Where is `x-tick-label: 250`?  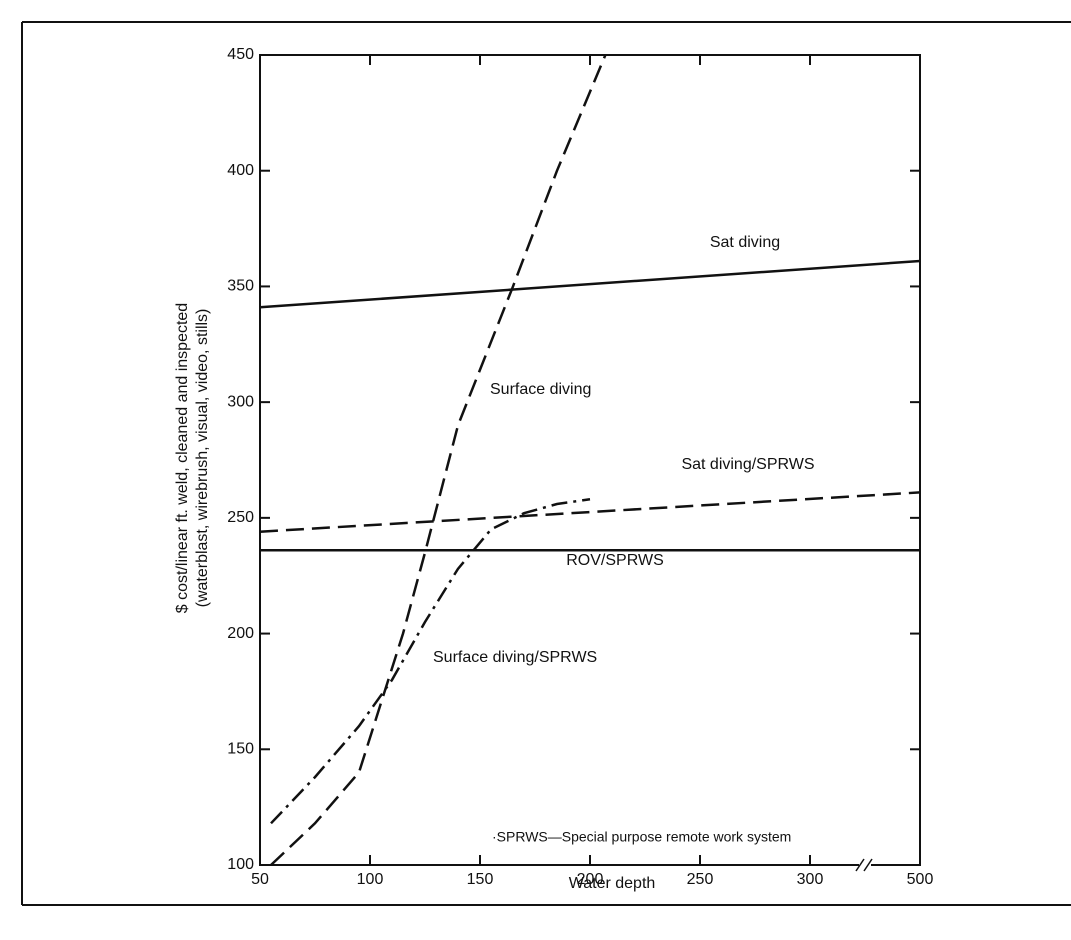
x-tick-label: 250 is located at coordinates (700, 879).